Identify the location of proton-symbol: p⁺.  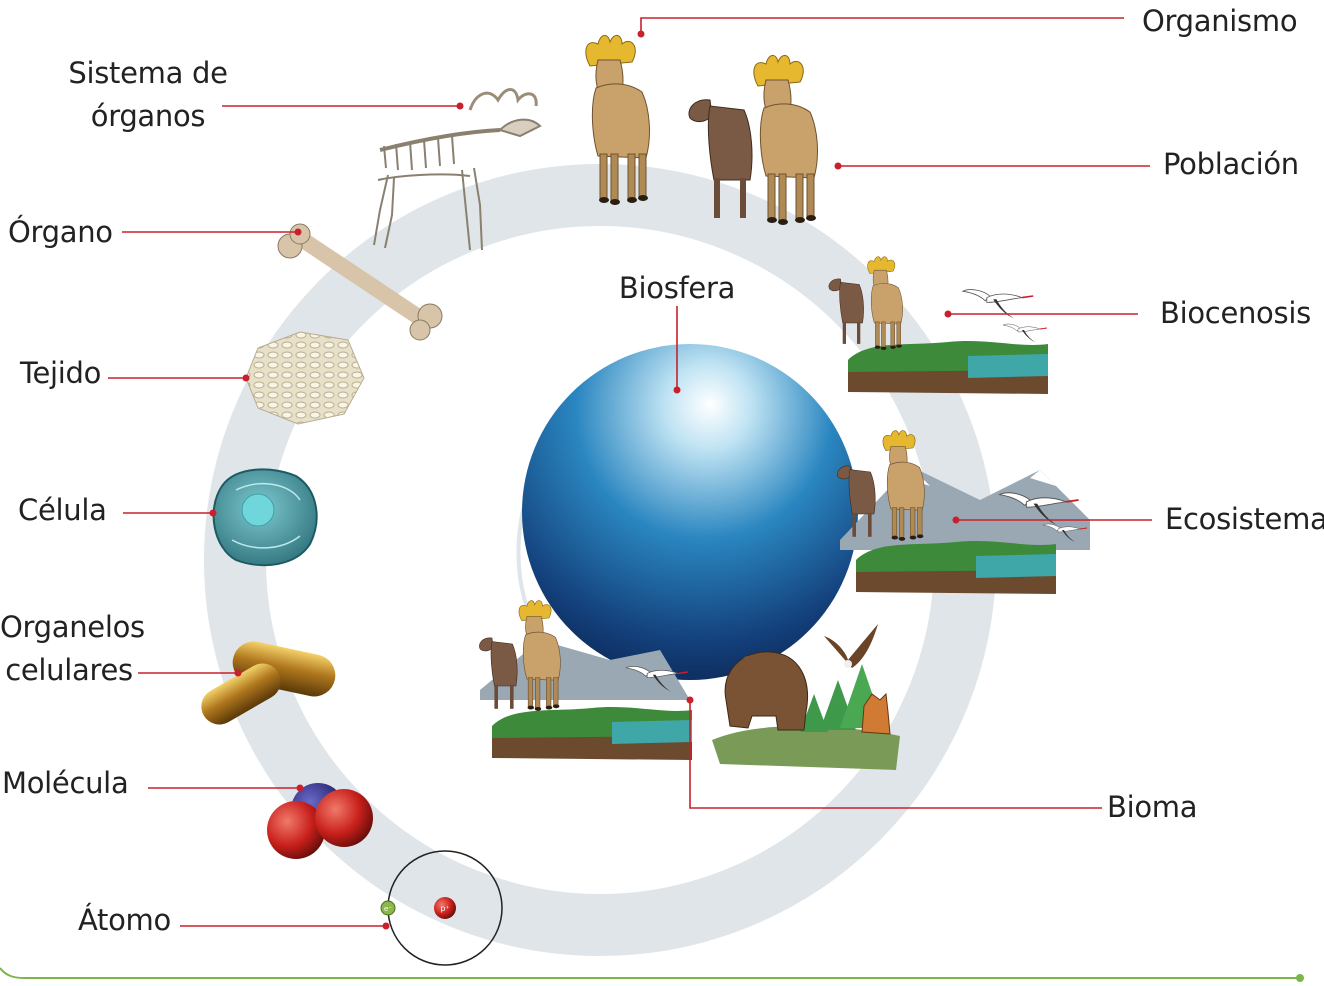
(444, 908).